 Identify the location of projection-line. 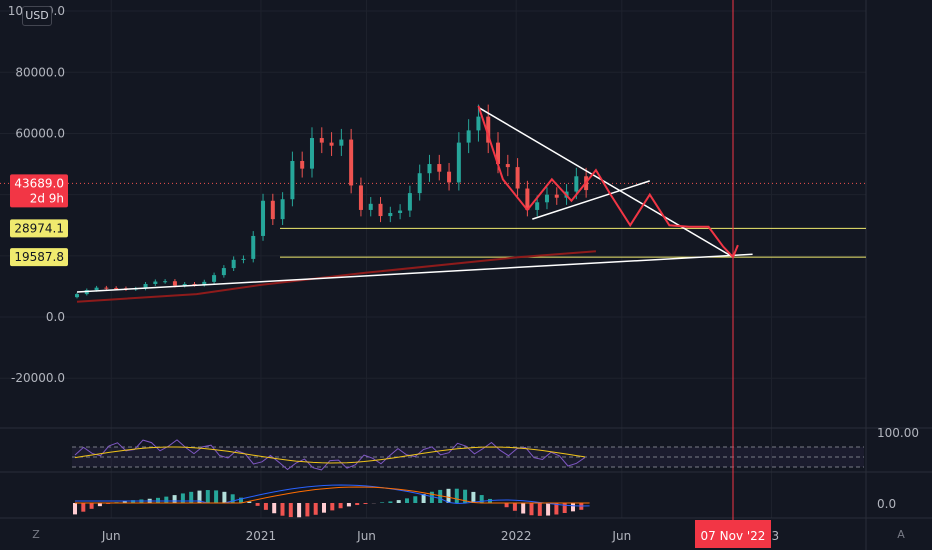
(608, 182).